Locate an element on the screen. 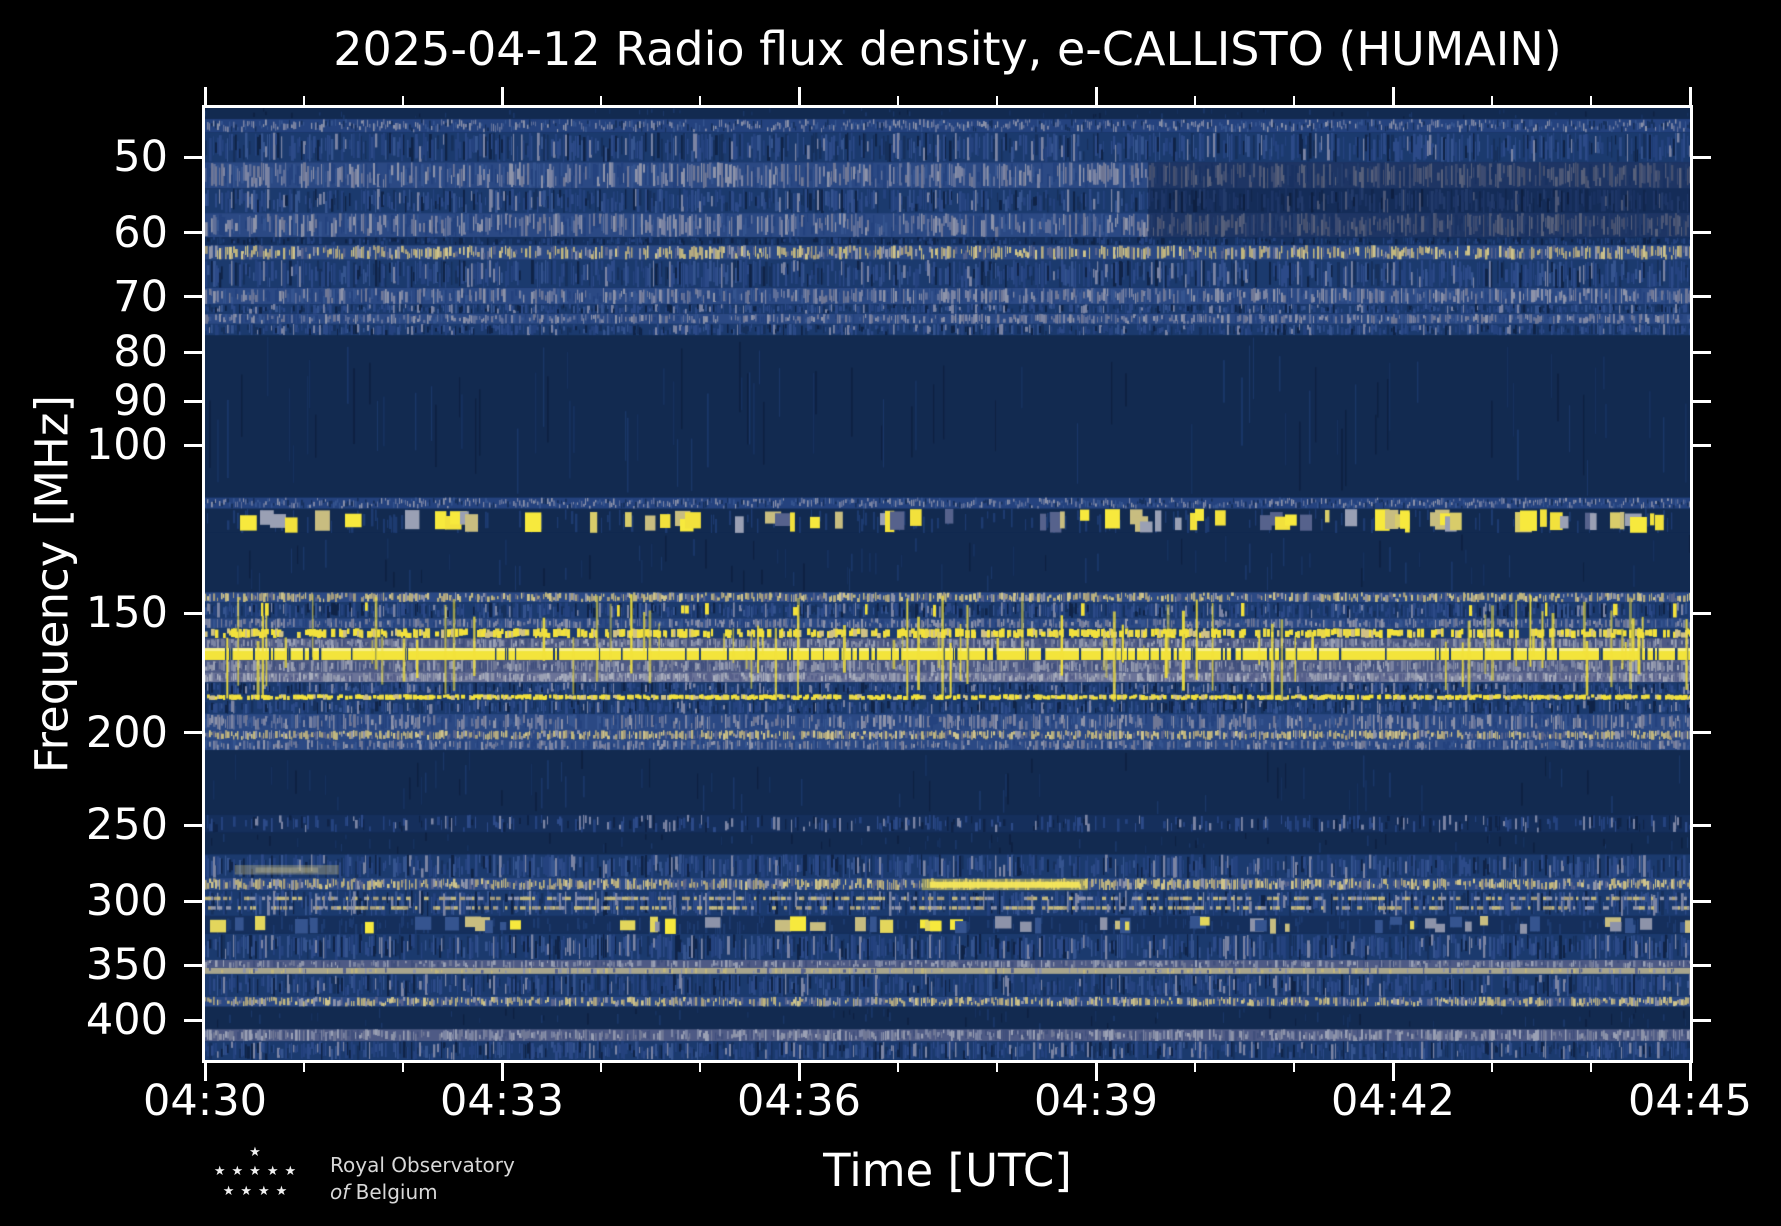 The height and width of the screenshot is (1226, 1781). x-tick-label: 04:36 is located at coordinates (799, 1101).